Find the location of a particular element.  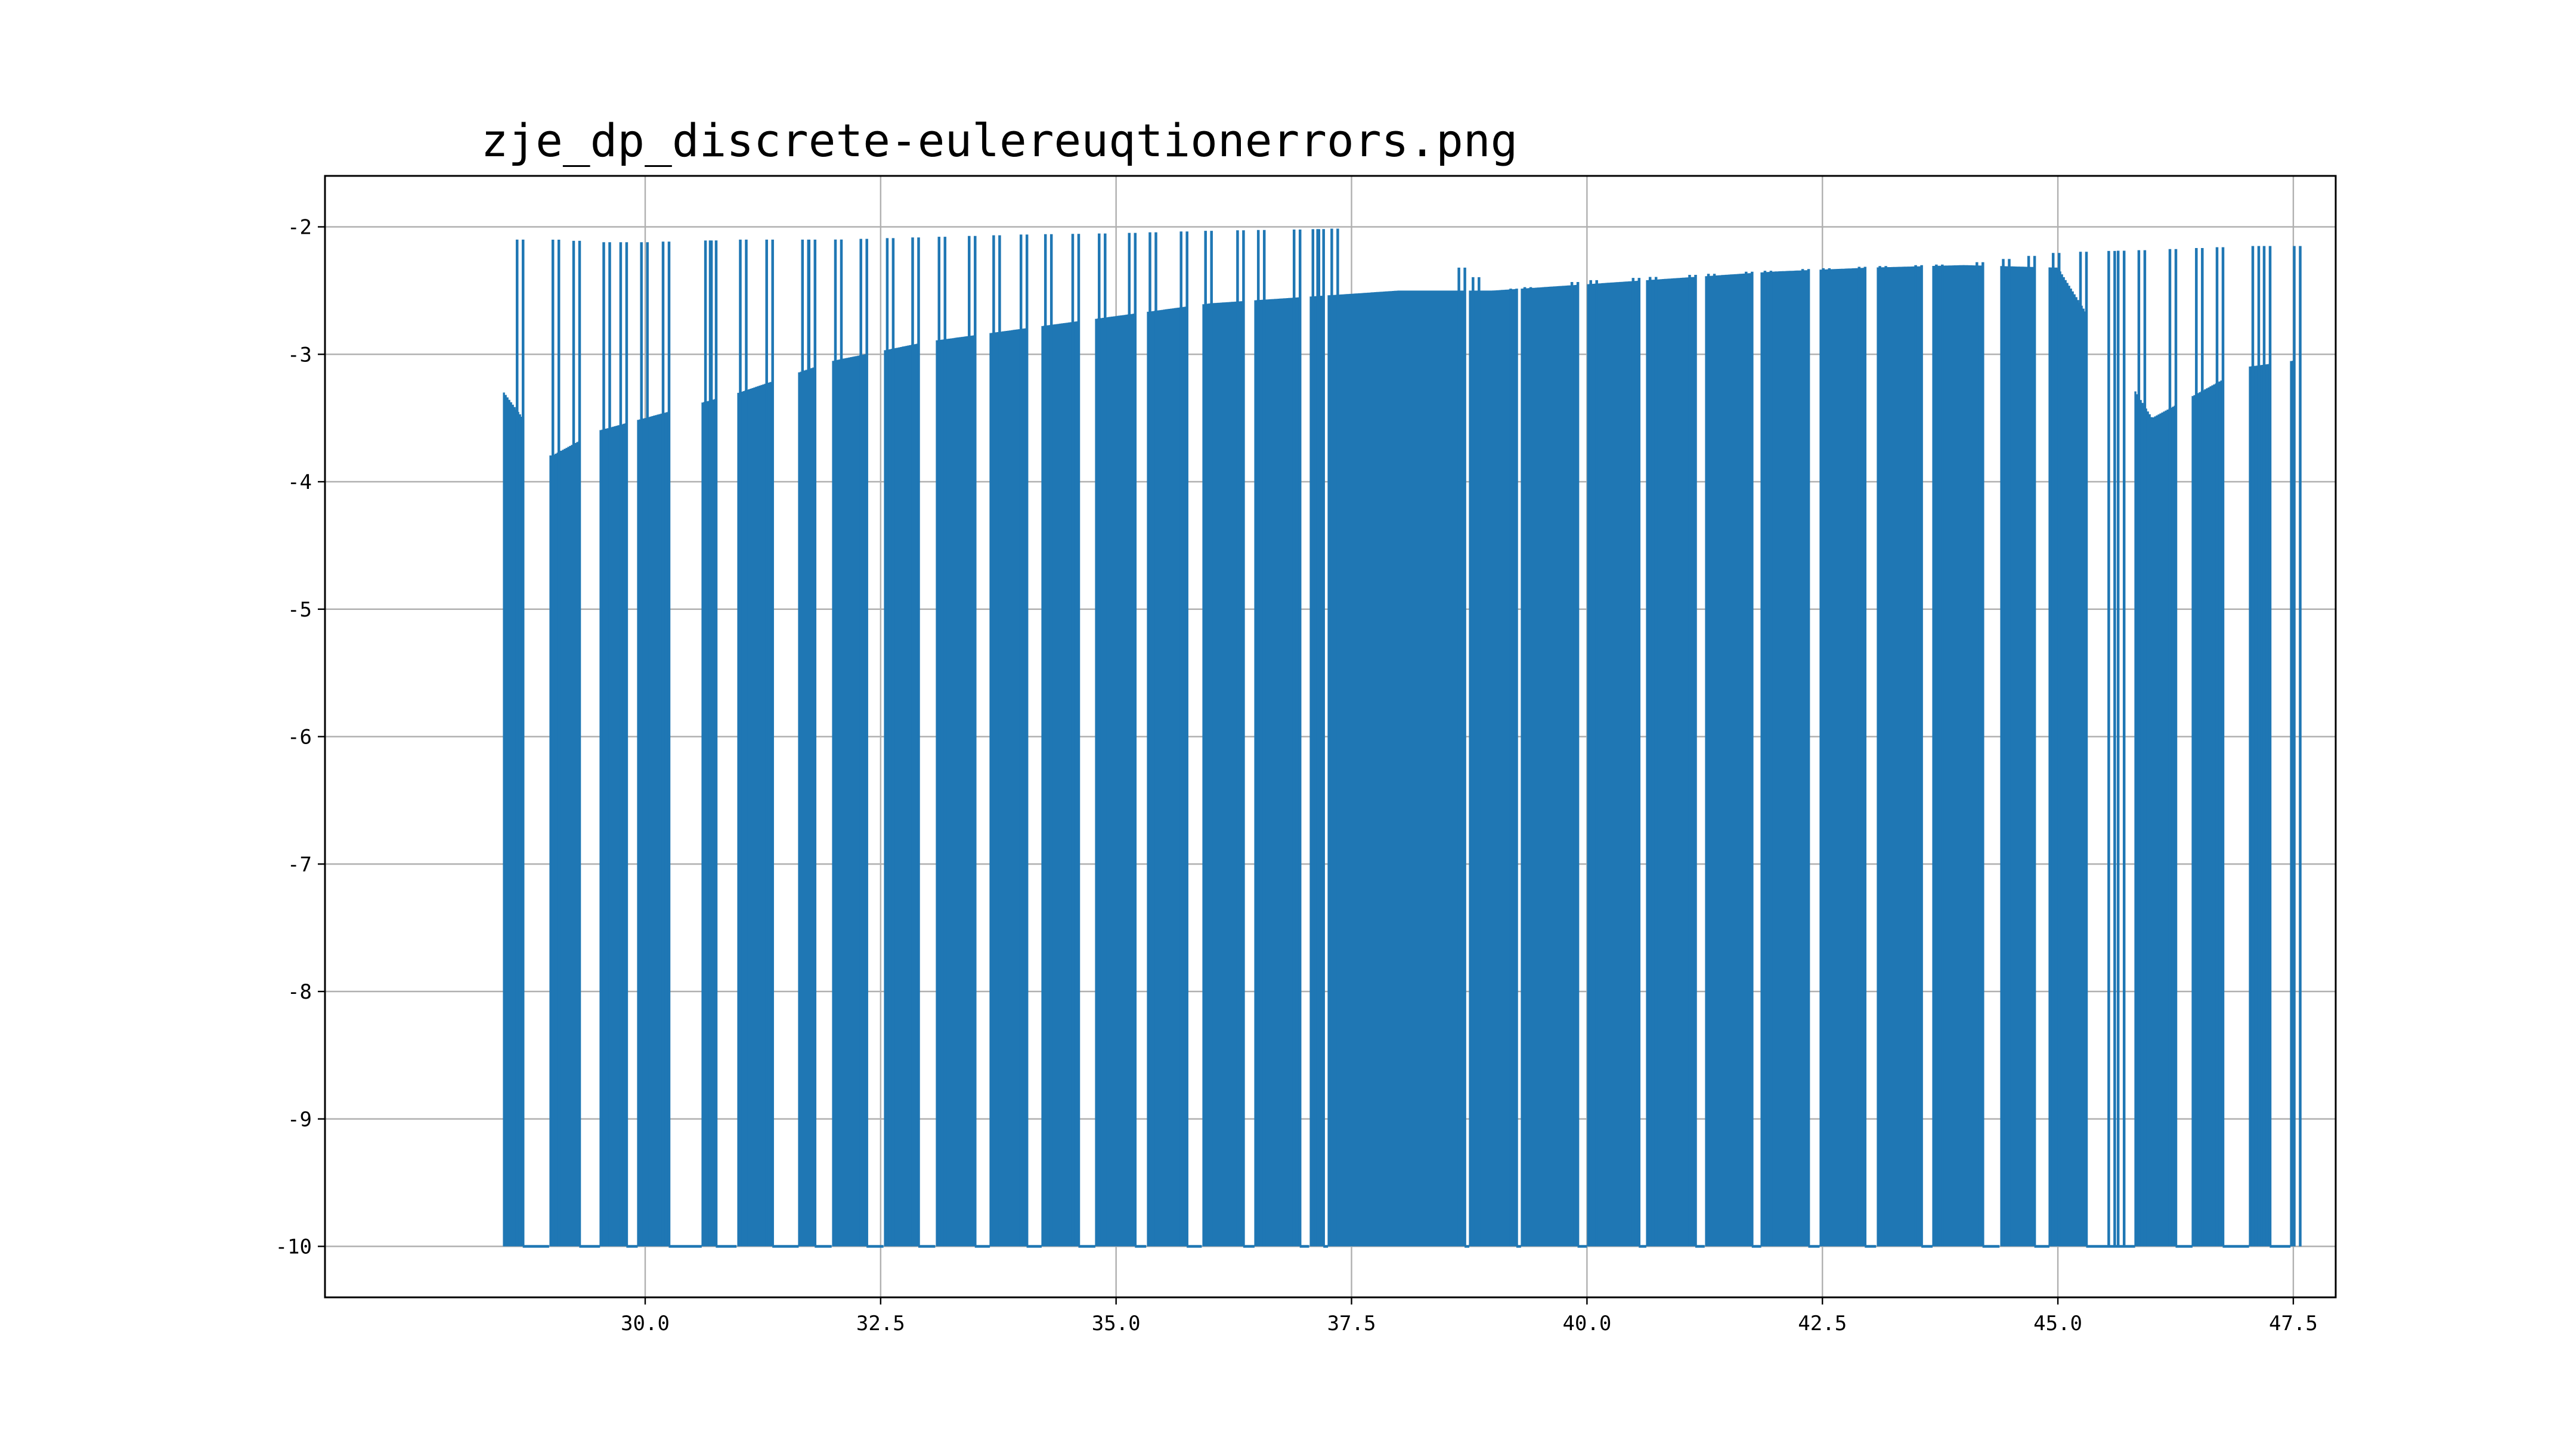

y-tick-label: -8 is located at coordinates (299, 992).